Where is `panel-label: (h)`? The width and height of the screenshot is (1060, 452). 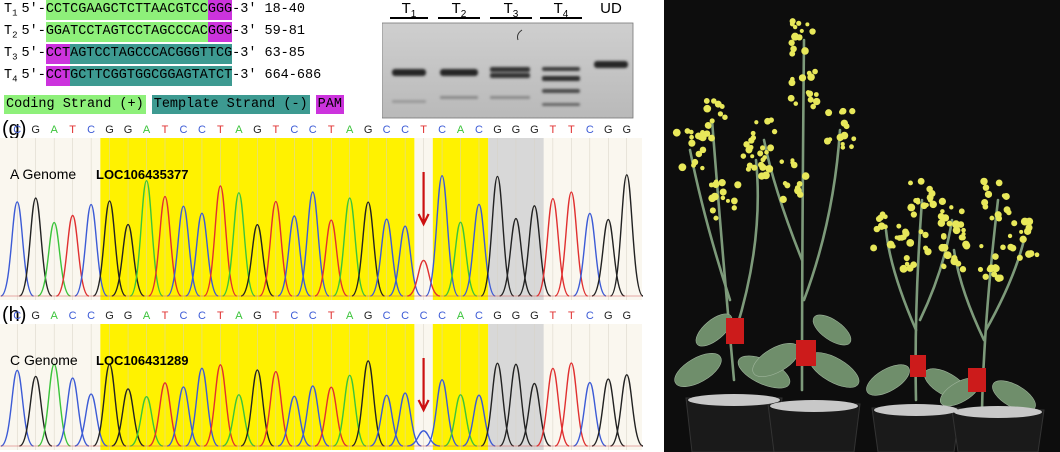 panel-label: (h) is located at coordinates (14, 315).